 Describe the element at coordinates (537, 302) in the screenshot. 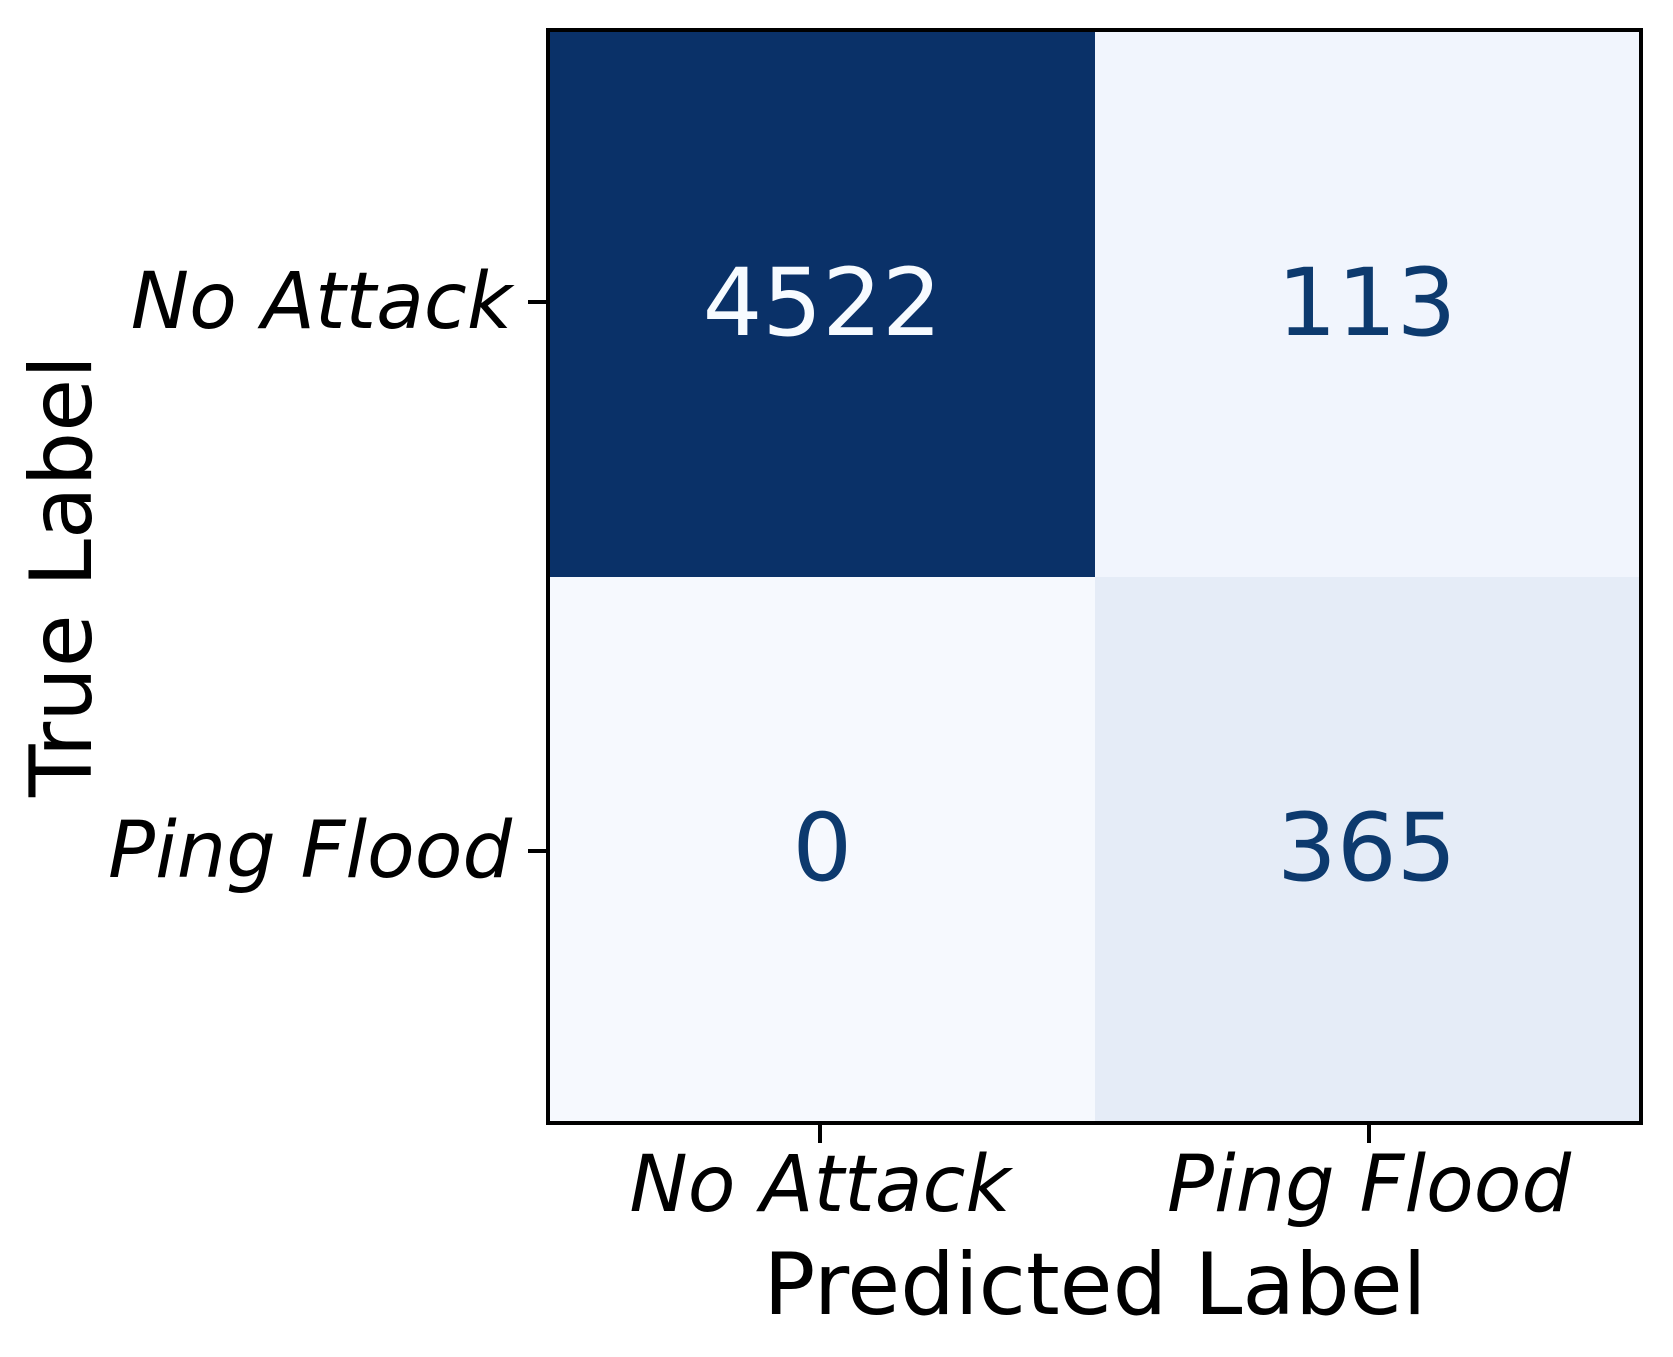

I see `y-tick-mark-noattack` at that location.